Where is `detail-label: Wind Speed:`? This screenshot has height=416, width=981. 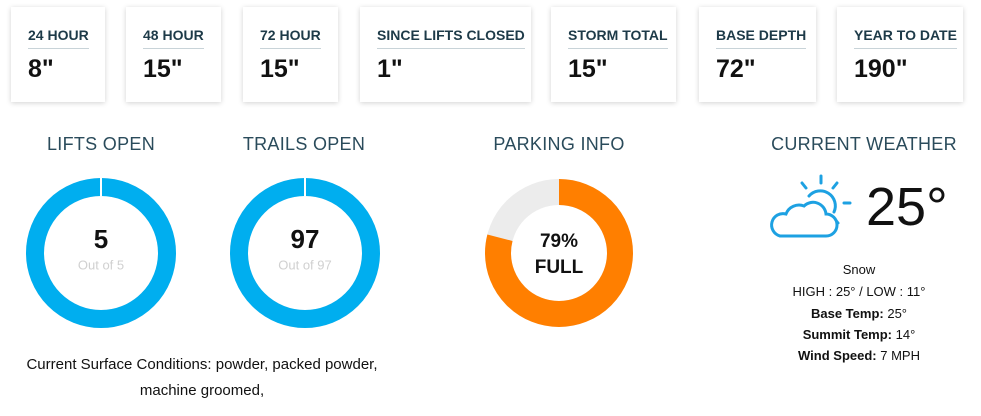
detail-label: Wind Speed: is located at coordinates (837, 355).